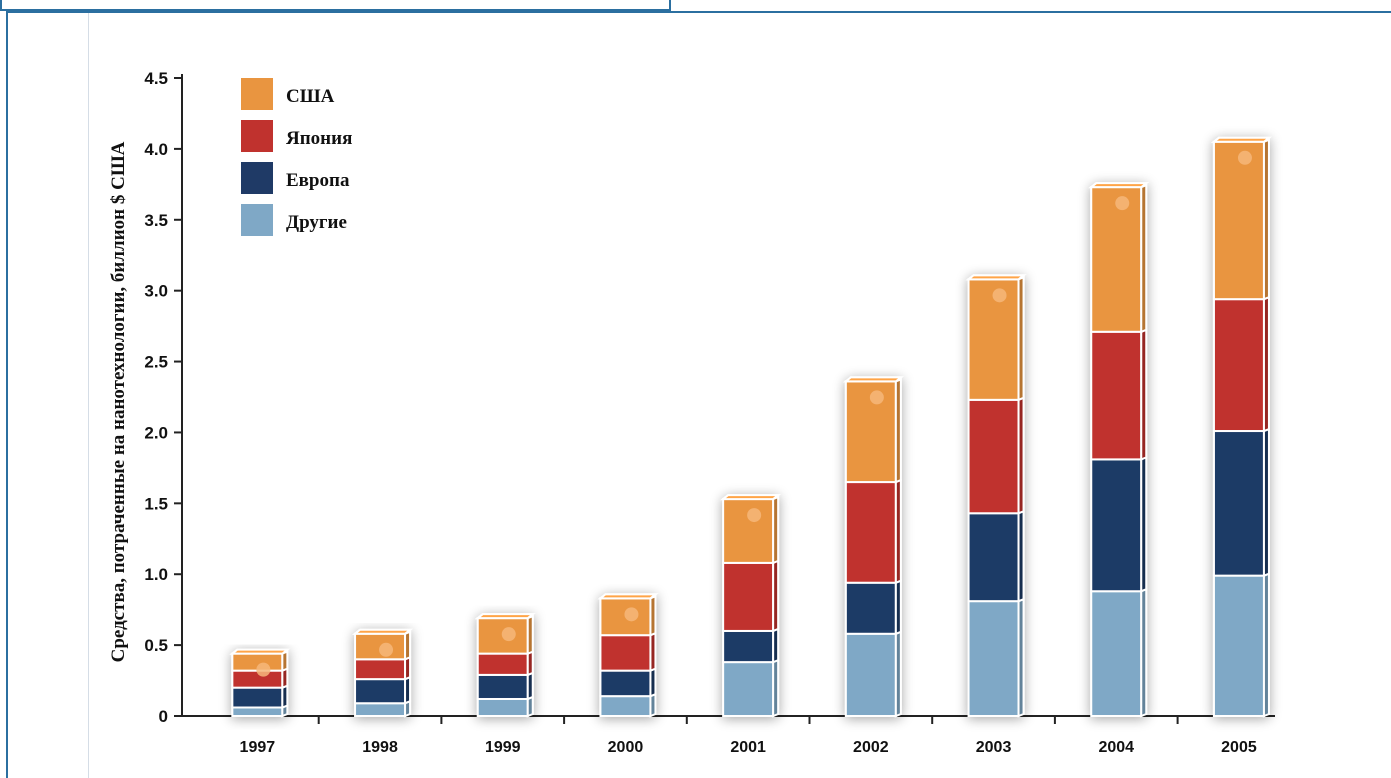 The width and height of the screenshot is (1391, 778). What do you see at coordinates (751, 606) in the screenshot?
I see `bar-stack-2001` at bounding box center [751, 606].